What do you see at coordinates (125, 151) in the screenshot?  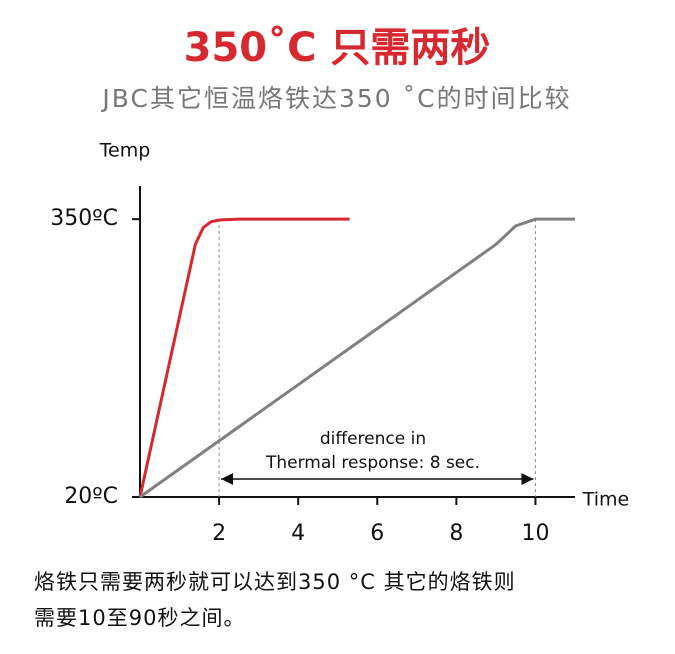 I see `y-axis-label: Temp` at bounding box center [125, 151].